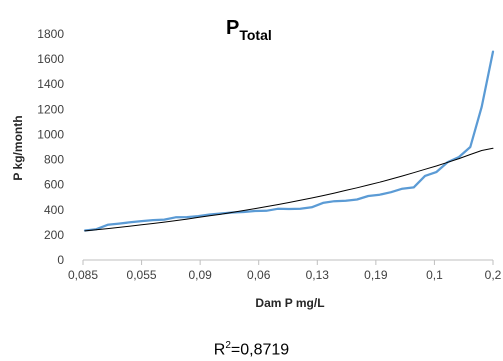 This screenshot has height=361, width=503. Describe the element at coordinates (255, 35) in the screenshot. I see `chart-title-subscript: Total` at that location.